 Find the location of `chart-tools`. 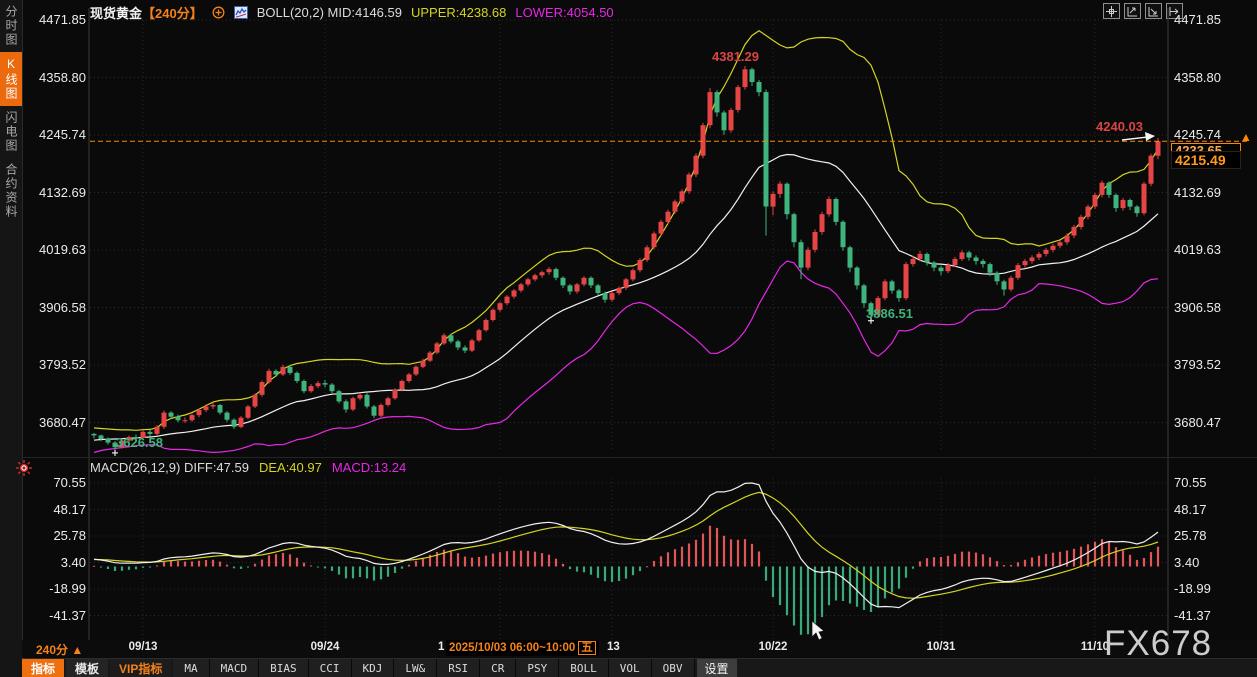

chart-tools is located at coordinates (1143, 11).